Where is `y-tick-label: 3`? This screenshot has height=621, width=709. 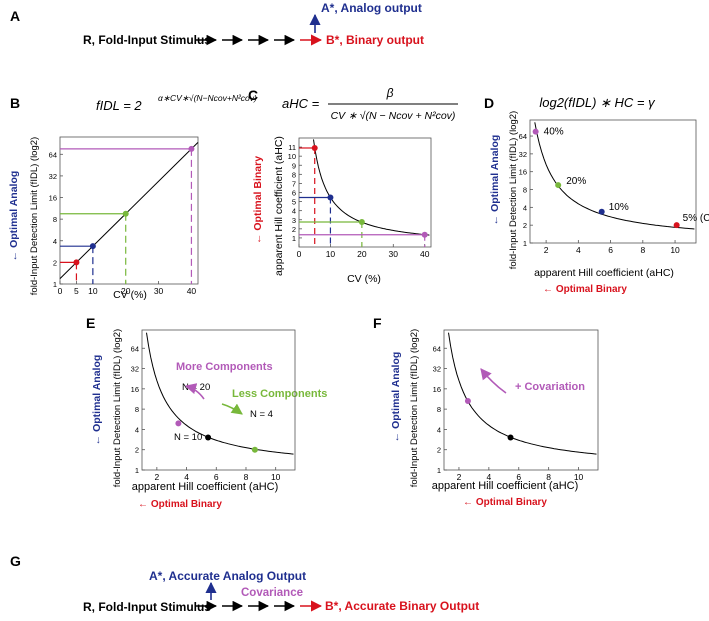 y-tick-label: 3 is located at coordinates (294, 220).